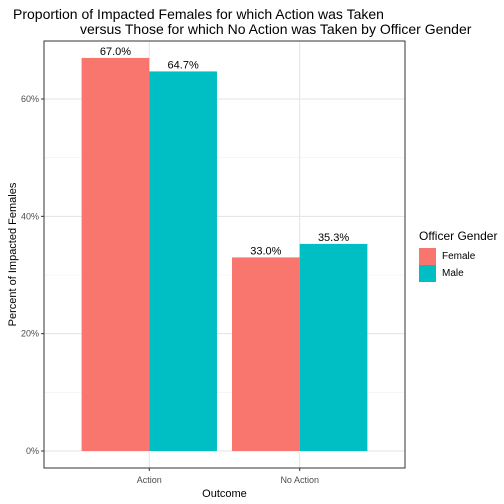  Describe the element at coordinates (183, 65) in the screenshot. I see `data-label: 64.7%` at that location.